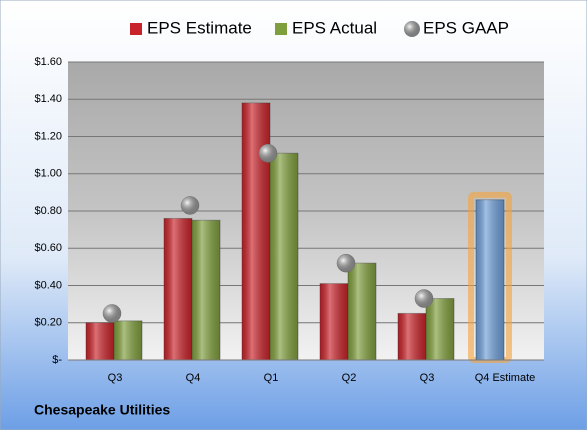 The width and height of the screenshot is (587, 430). Describe the element at coordinates (48, 99) in the screenshot. I see `y-tick-label: $1.40` at that location.